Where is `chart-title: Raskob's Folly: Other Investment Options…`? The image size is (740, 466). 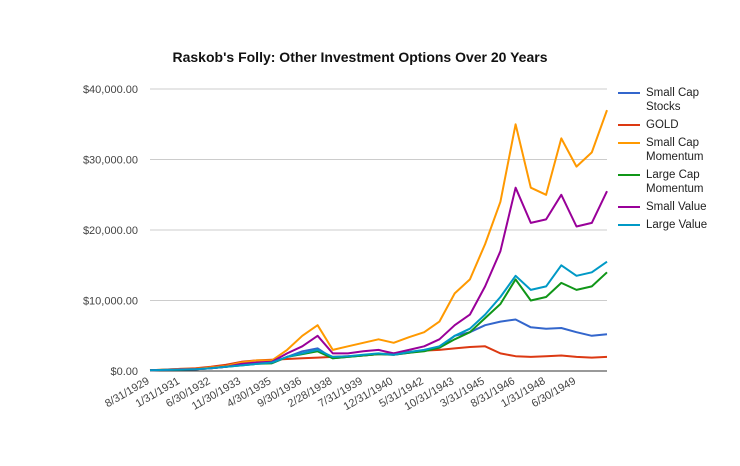 chart-title: Raskob's Folly: Other Investment Options… is located at coordinates (360, 57).